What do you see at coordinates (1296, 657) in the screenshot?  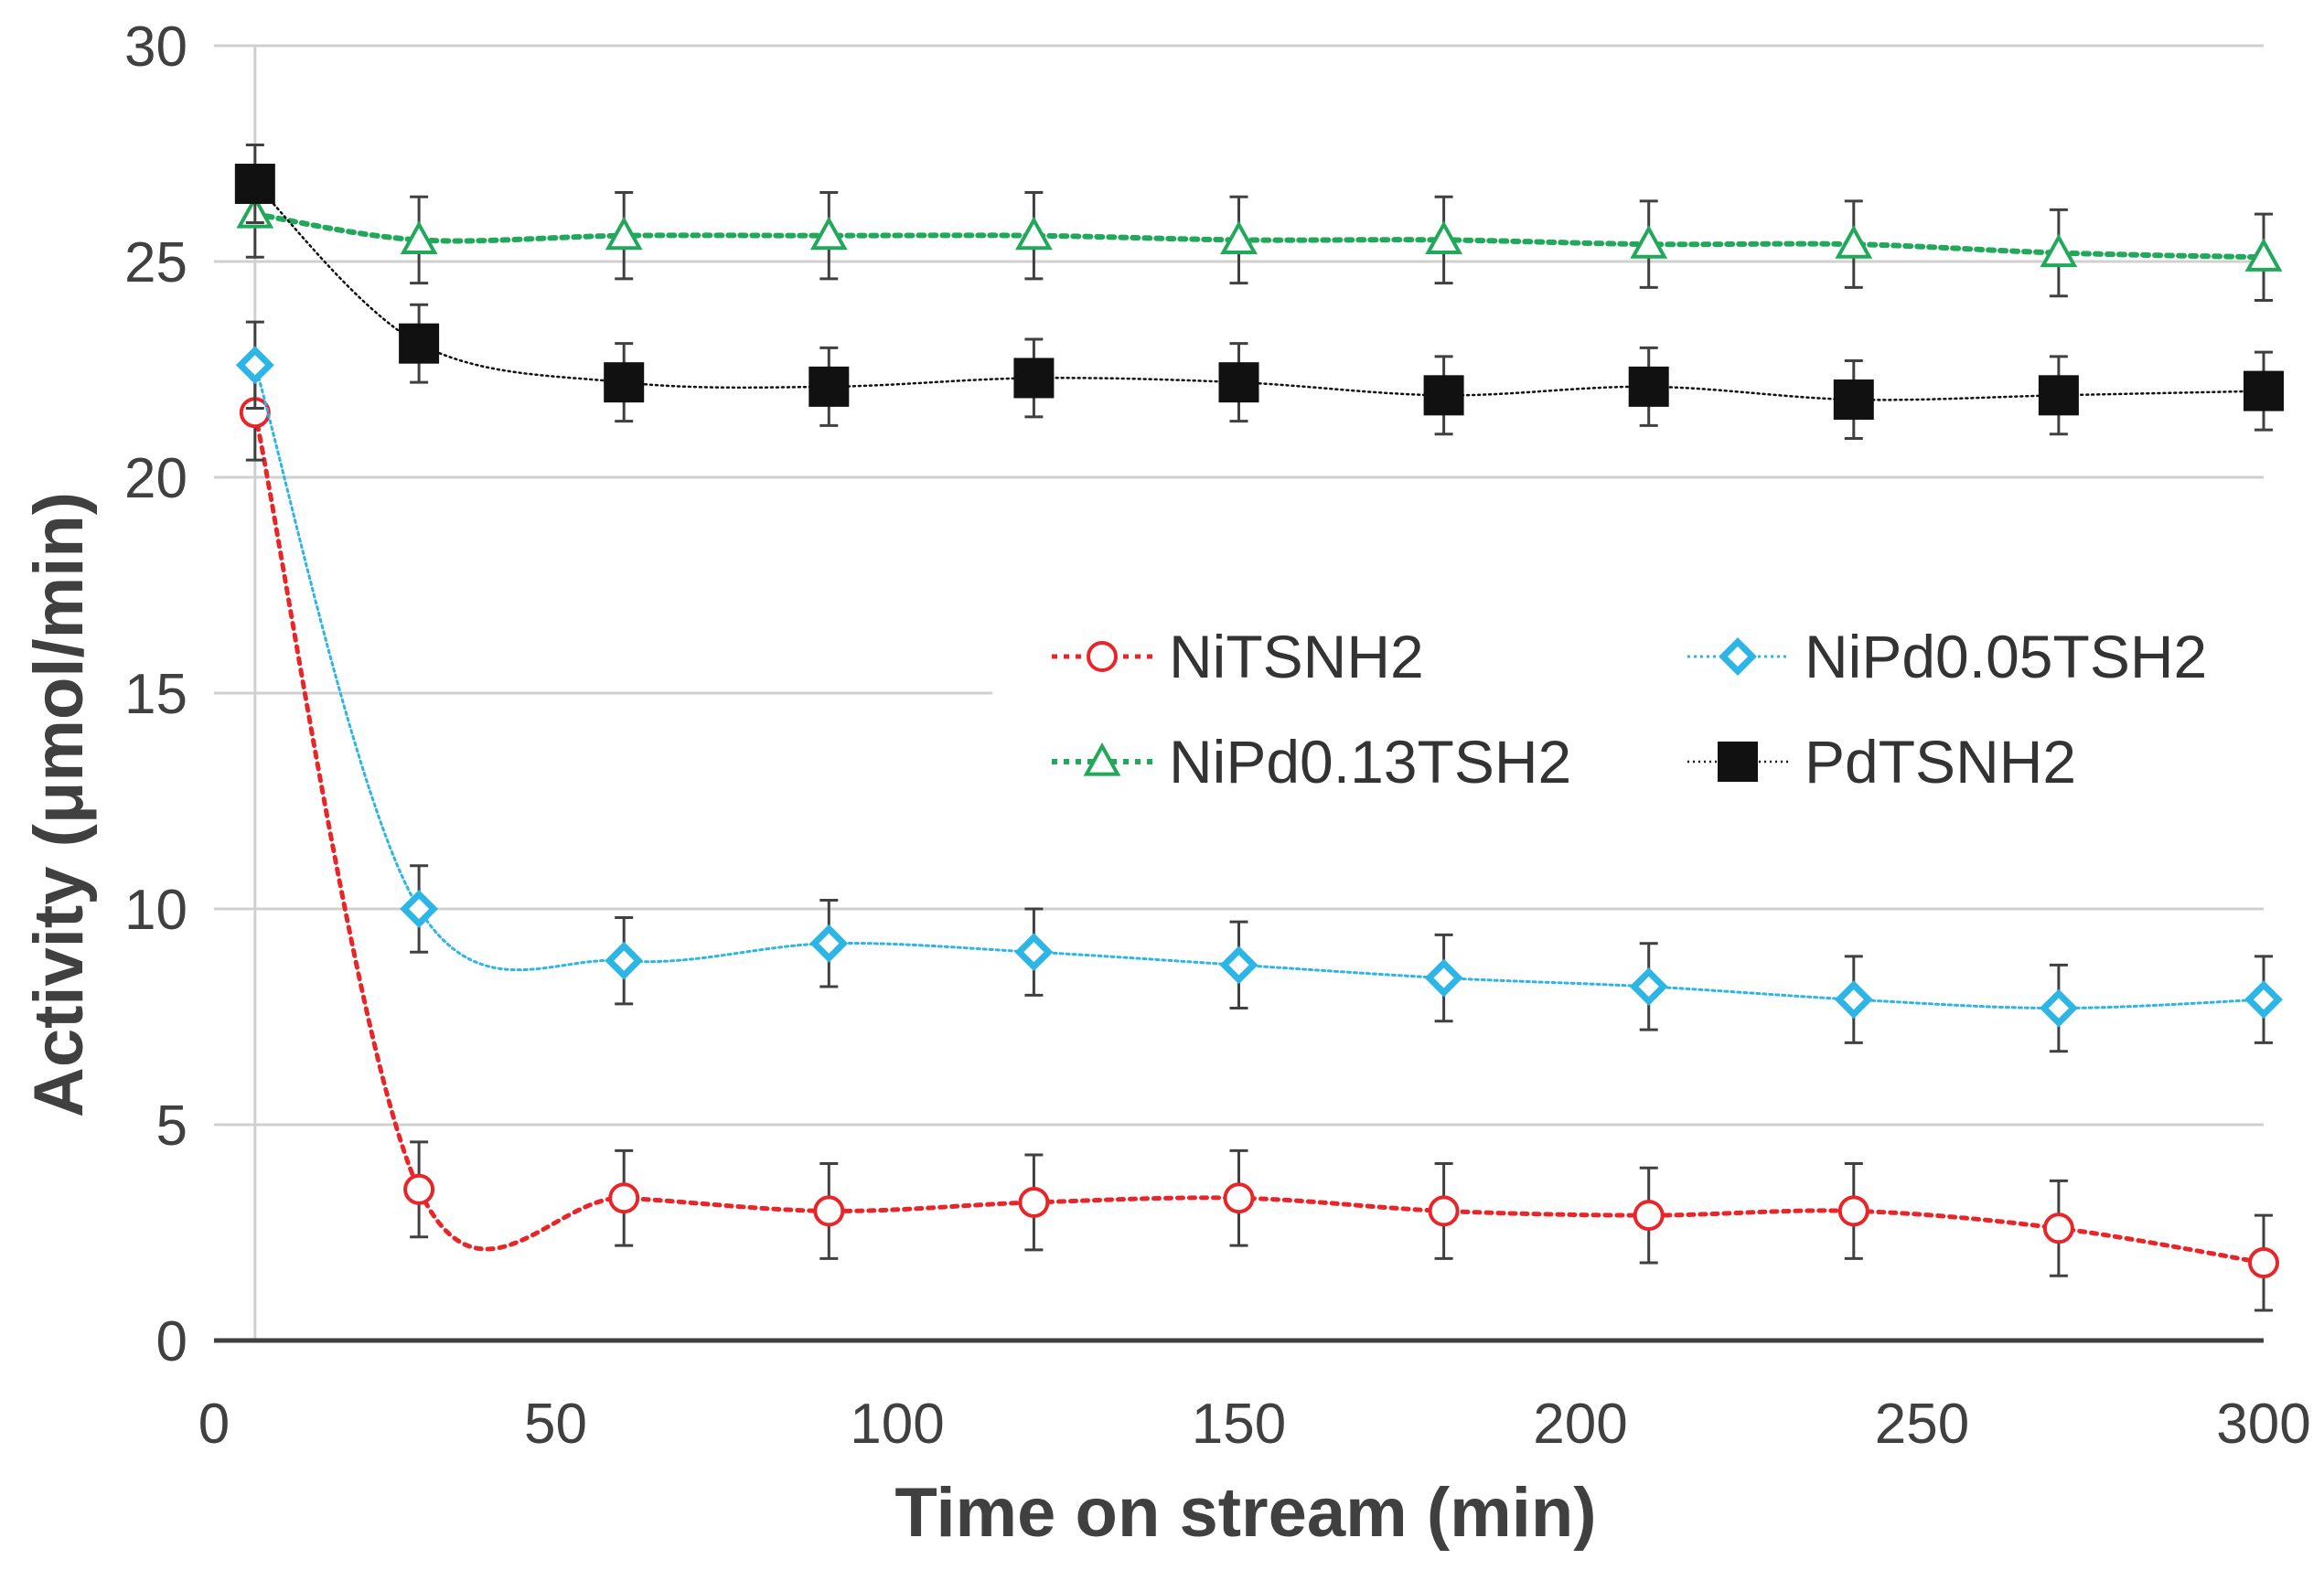 I see `legend-label-nitsnh2: NiTSNH2` at bounding box center [1296, 657].